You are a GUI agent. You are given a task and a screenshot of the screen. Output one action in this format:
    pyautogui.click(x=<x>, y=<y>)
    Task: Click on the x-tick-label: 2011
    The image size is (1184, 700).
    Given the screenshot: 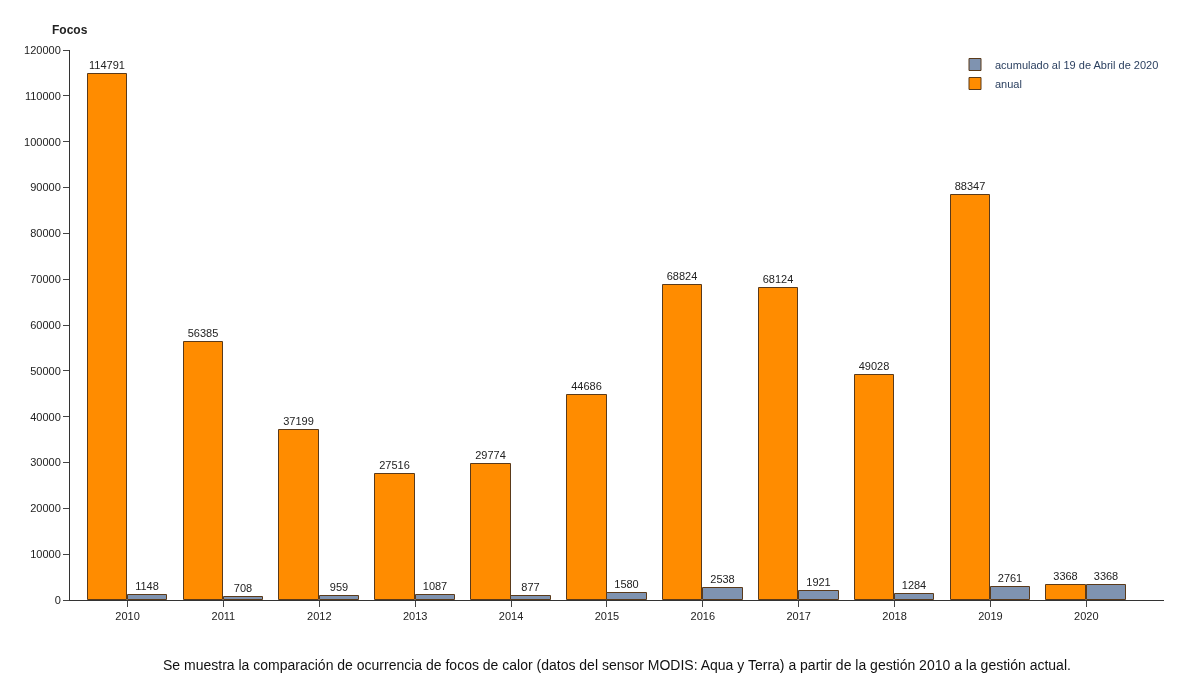 What is the action you would take?
    pyautogui.click(x=223, y=616)
    